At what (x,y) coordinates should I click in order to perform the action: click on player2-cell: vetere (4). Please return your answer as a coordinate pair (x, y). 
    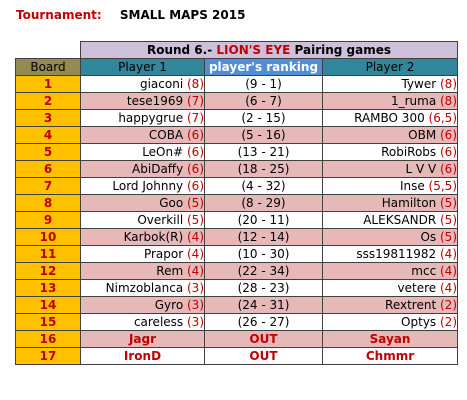
    Looking at the image, I should click on (390, 288).